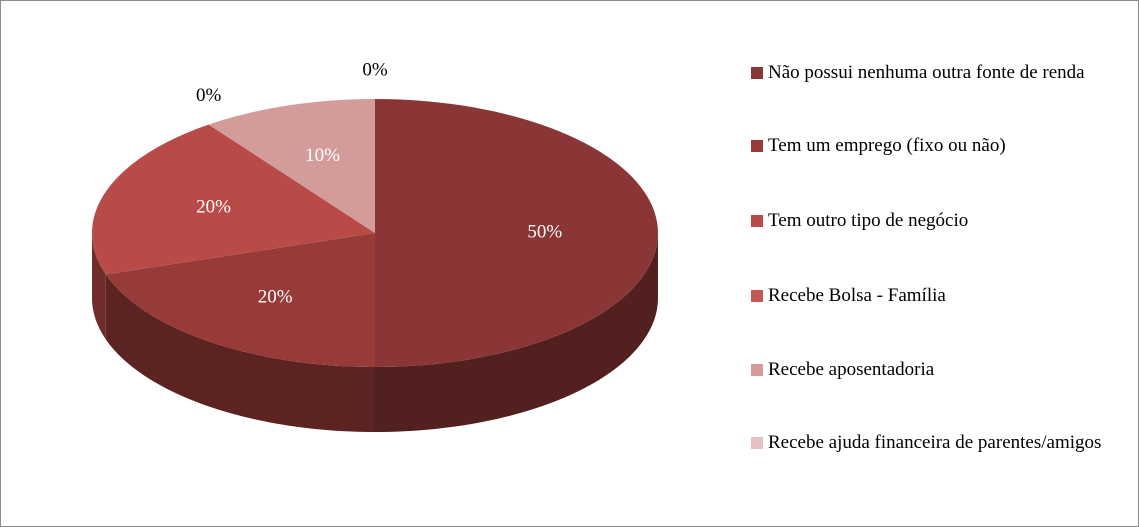  Describe the element at coordinates (887, 145) in the screenshot. I see `legend-label: Tem um emprego (fixo ou não)` at that location.